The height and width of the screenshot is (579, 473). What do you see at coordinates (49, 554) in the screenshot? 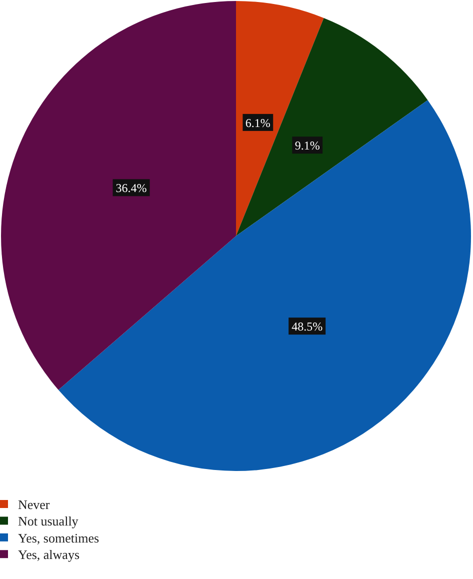
I see `legend-label: Yes, always` at bounding box center [49, 554].